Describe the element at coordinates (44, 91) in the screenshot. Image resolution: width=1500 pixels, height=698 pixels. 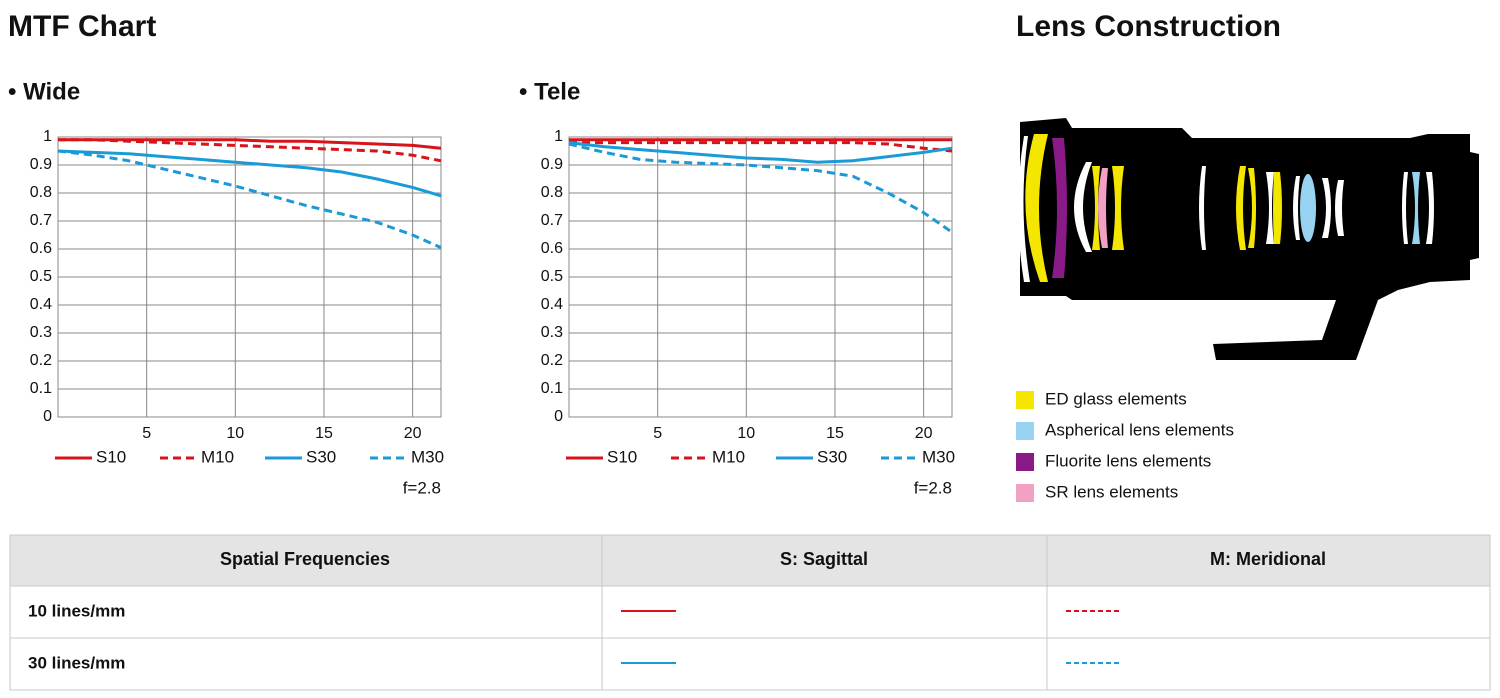
I see `chart-title: • Wide` at that location.